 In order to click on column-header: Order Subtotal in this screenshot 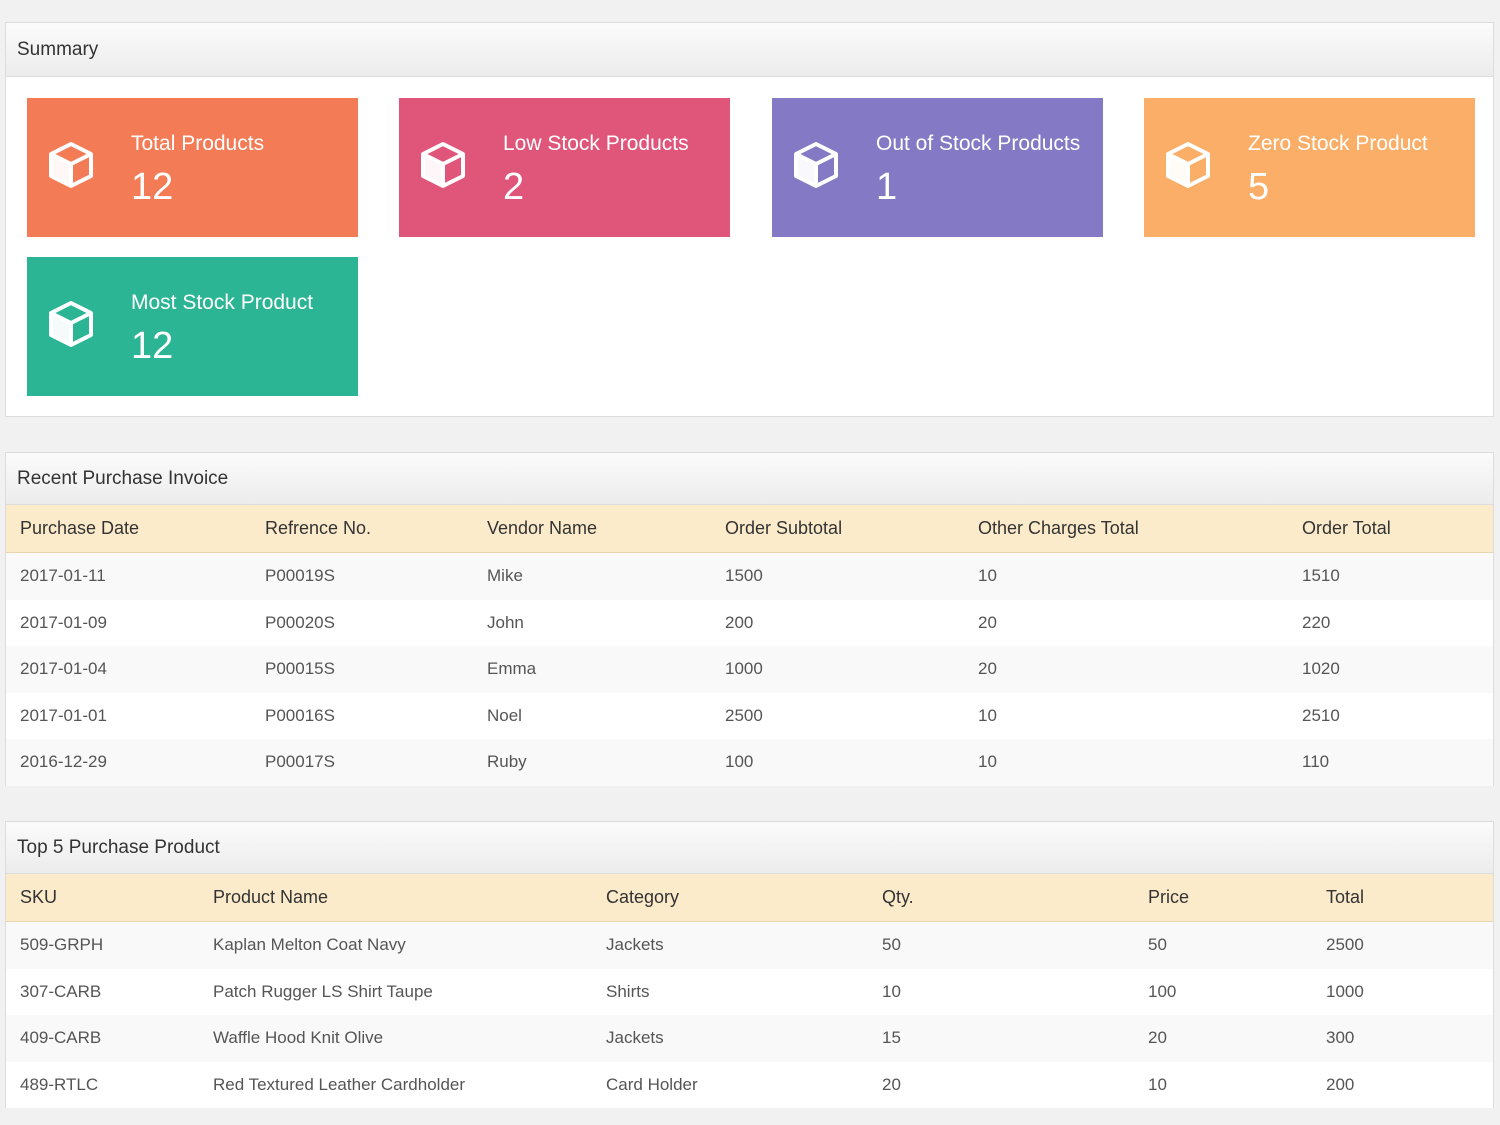, I will do `click(837, 529)`.